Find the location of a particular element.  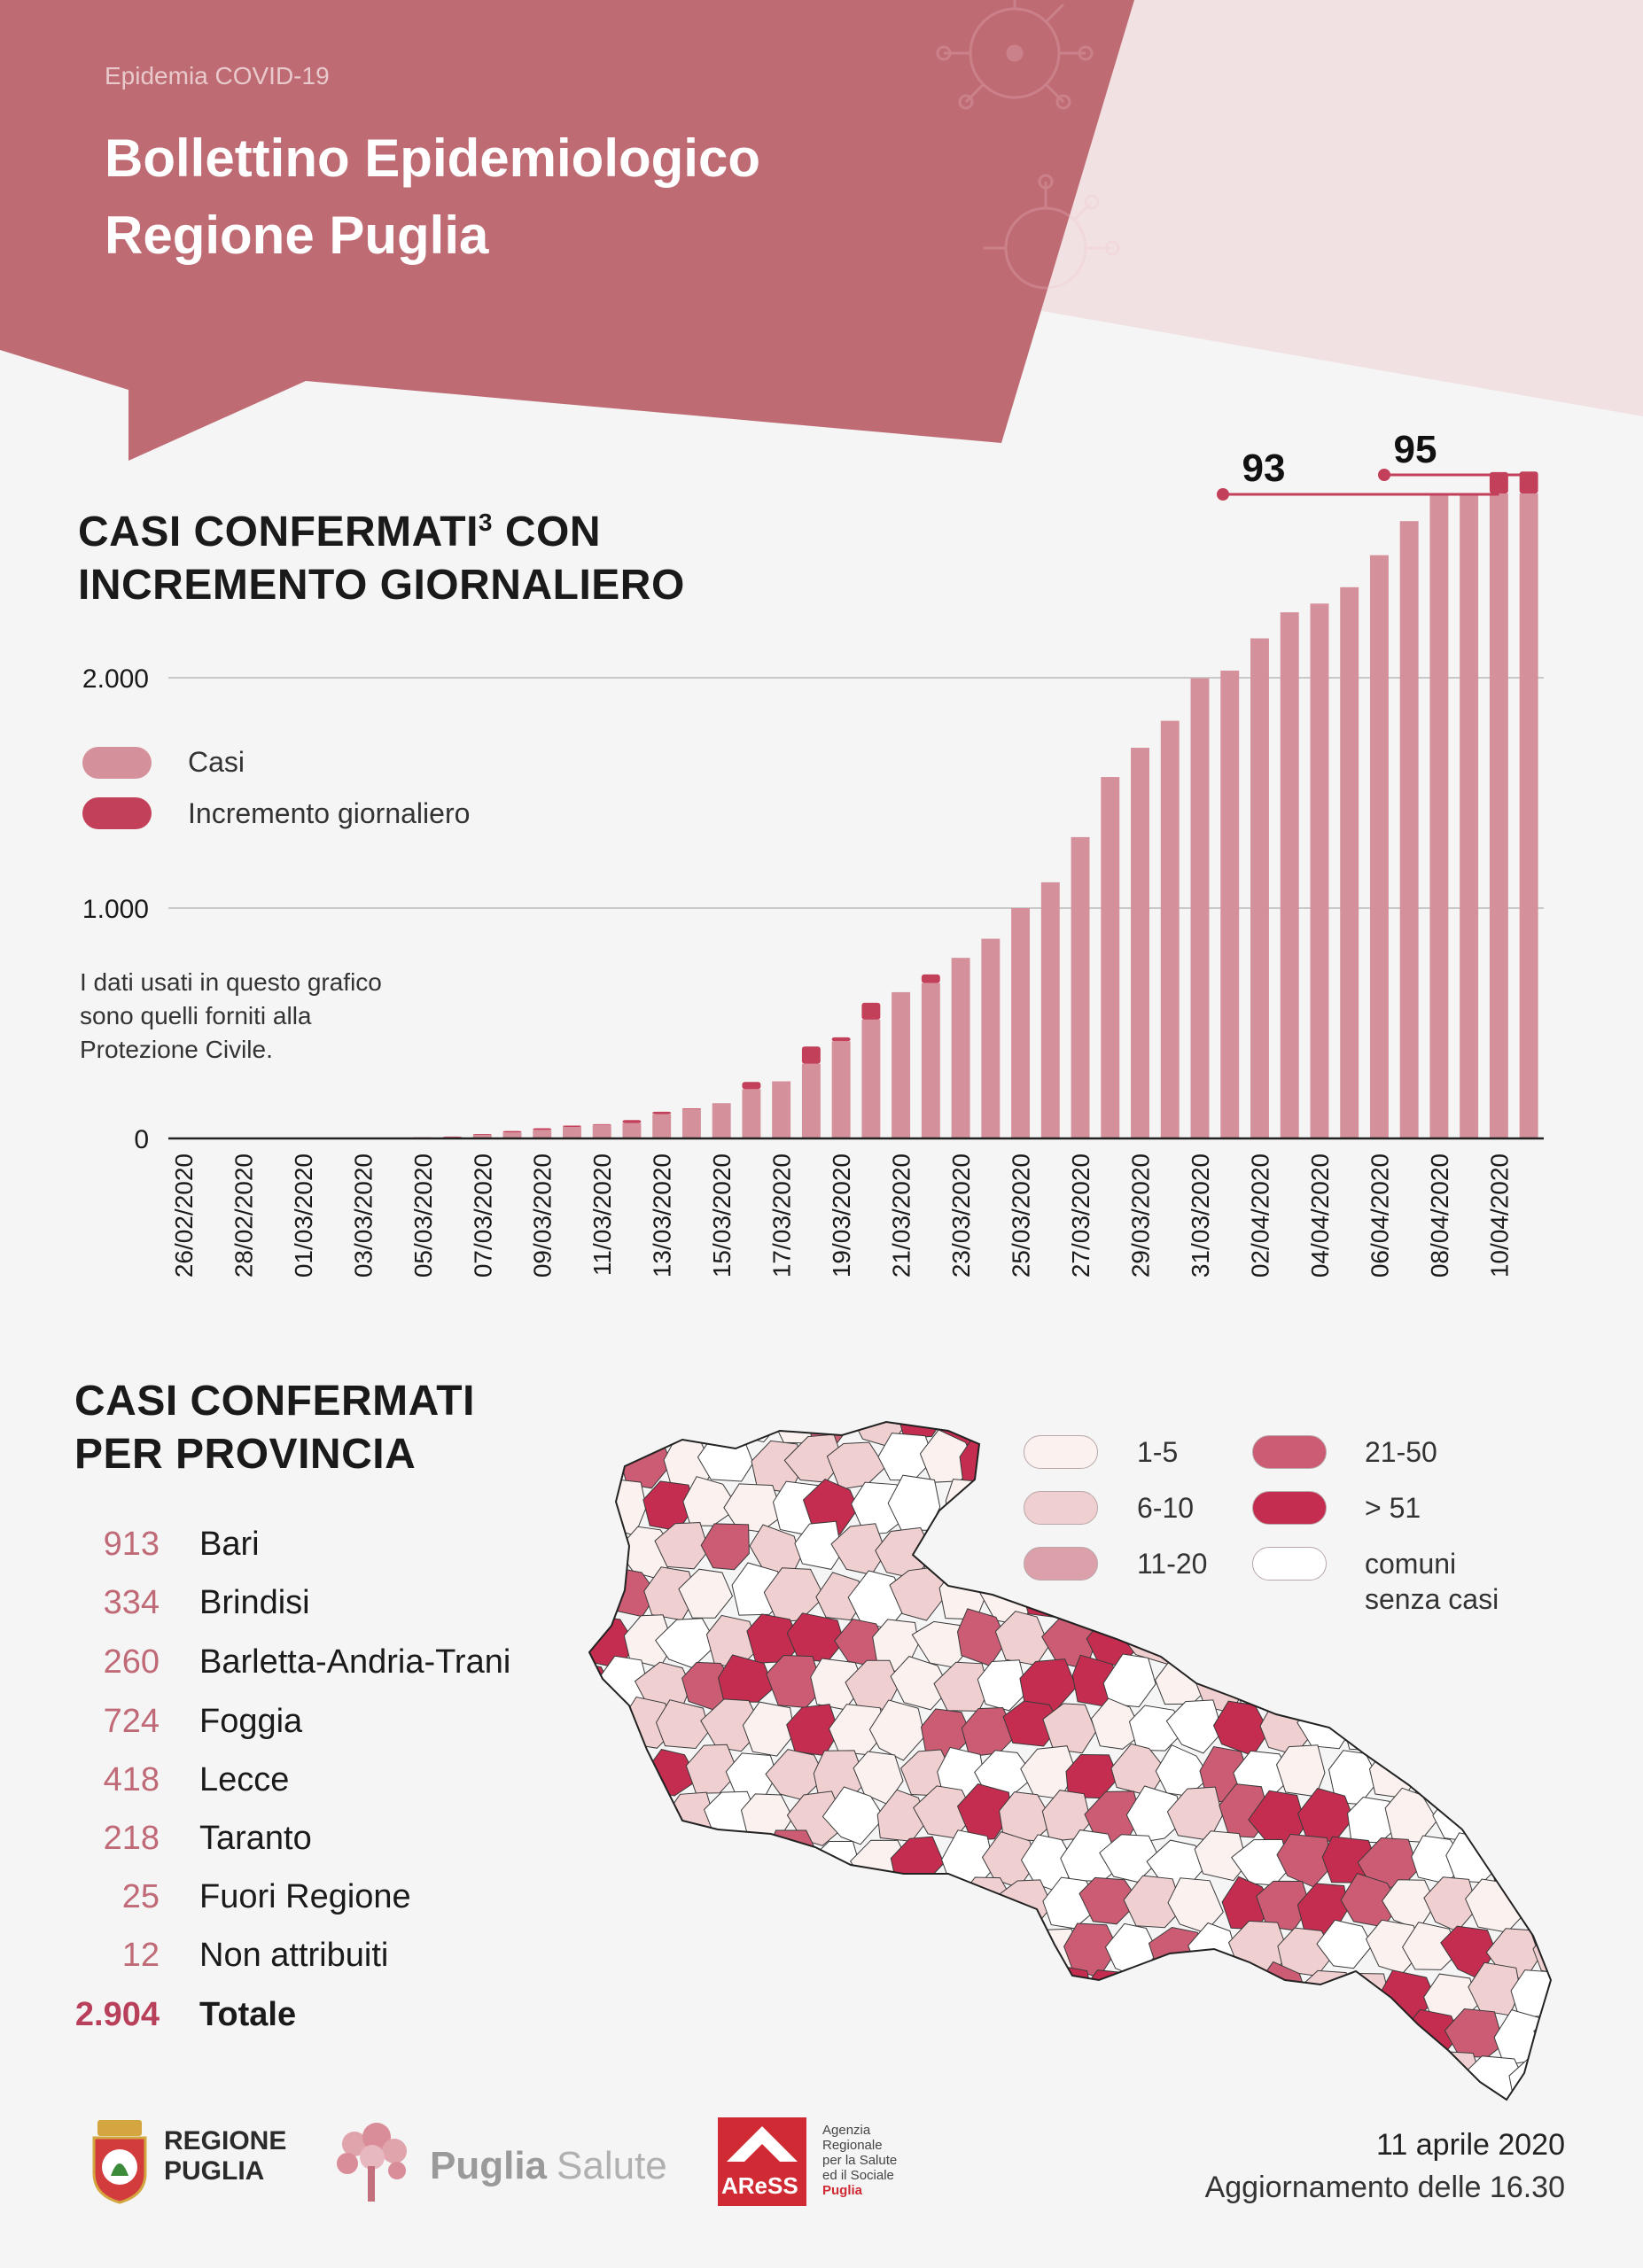

province-row: 334 Brindisi is located at coordinates (328, 1613).